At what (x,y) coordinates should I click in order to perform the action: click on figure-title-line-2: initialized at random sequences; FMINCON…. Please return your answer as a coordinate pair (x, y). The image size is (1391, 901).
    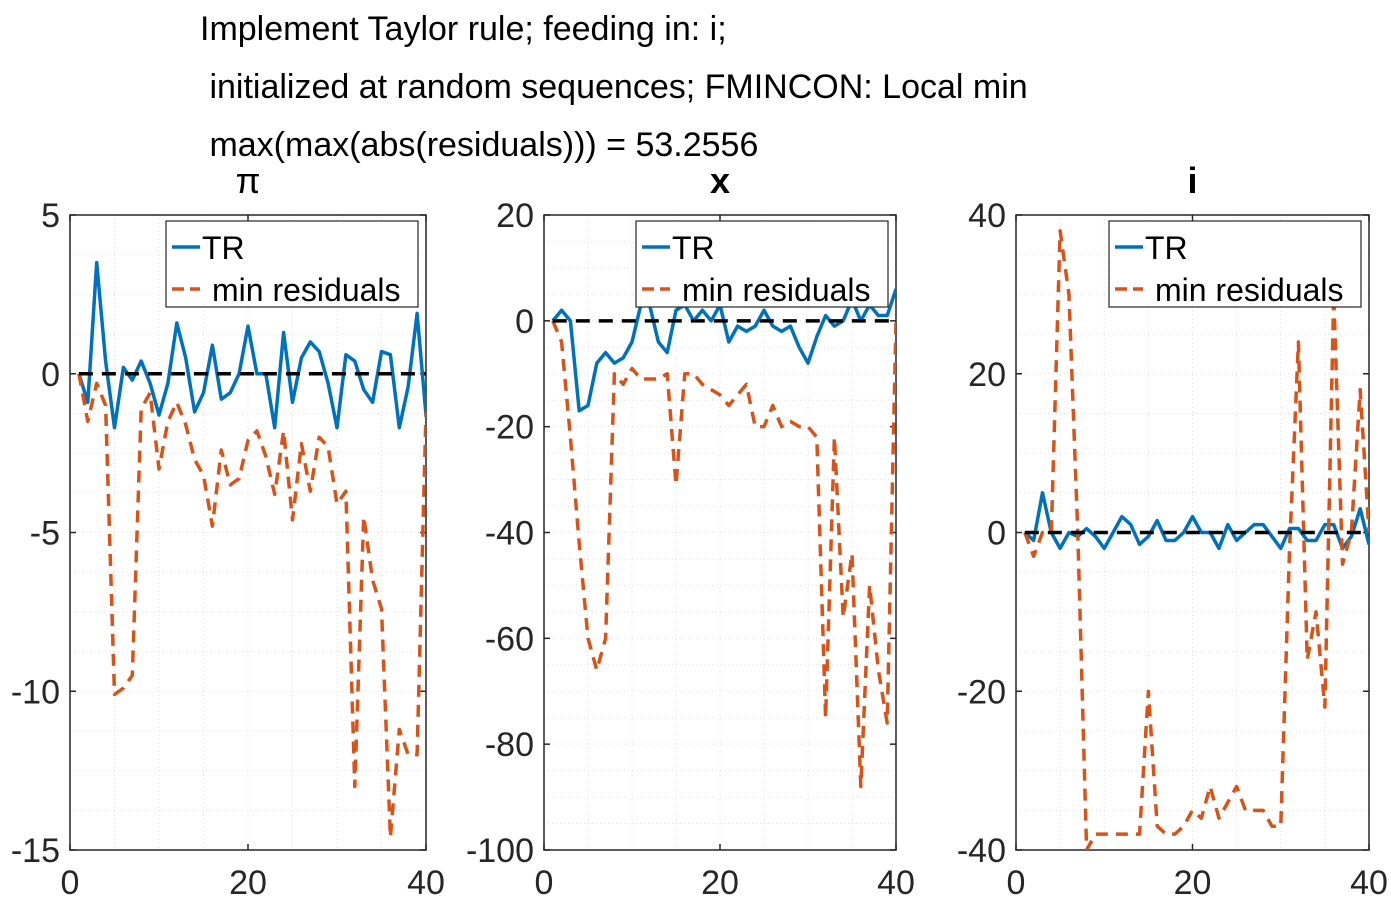
    Looking at the image, I should click on (614, 87).